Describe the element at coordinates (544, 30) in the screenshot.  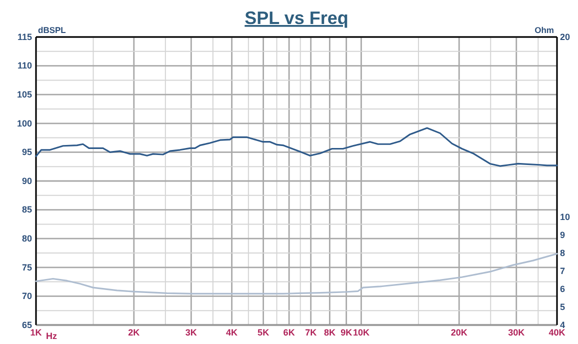
I see `y2-axis-title: Ohm` at that location.